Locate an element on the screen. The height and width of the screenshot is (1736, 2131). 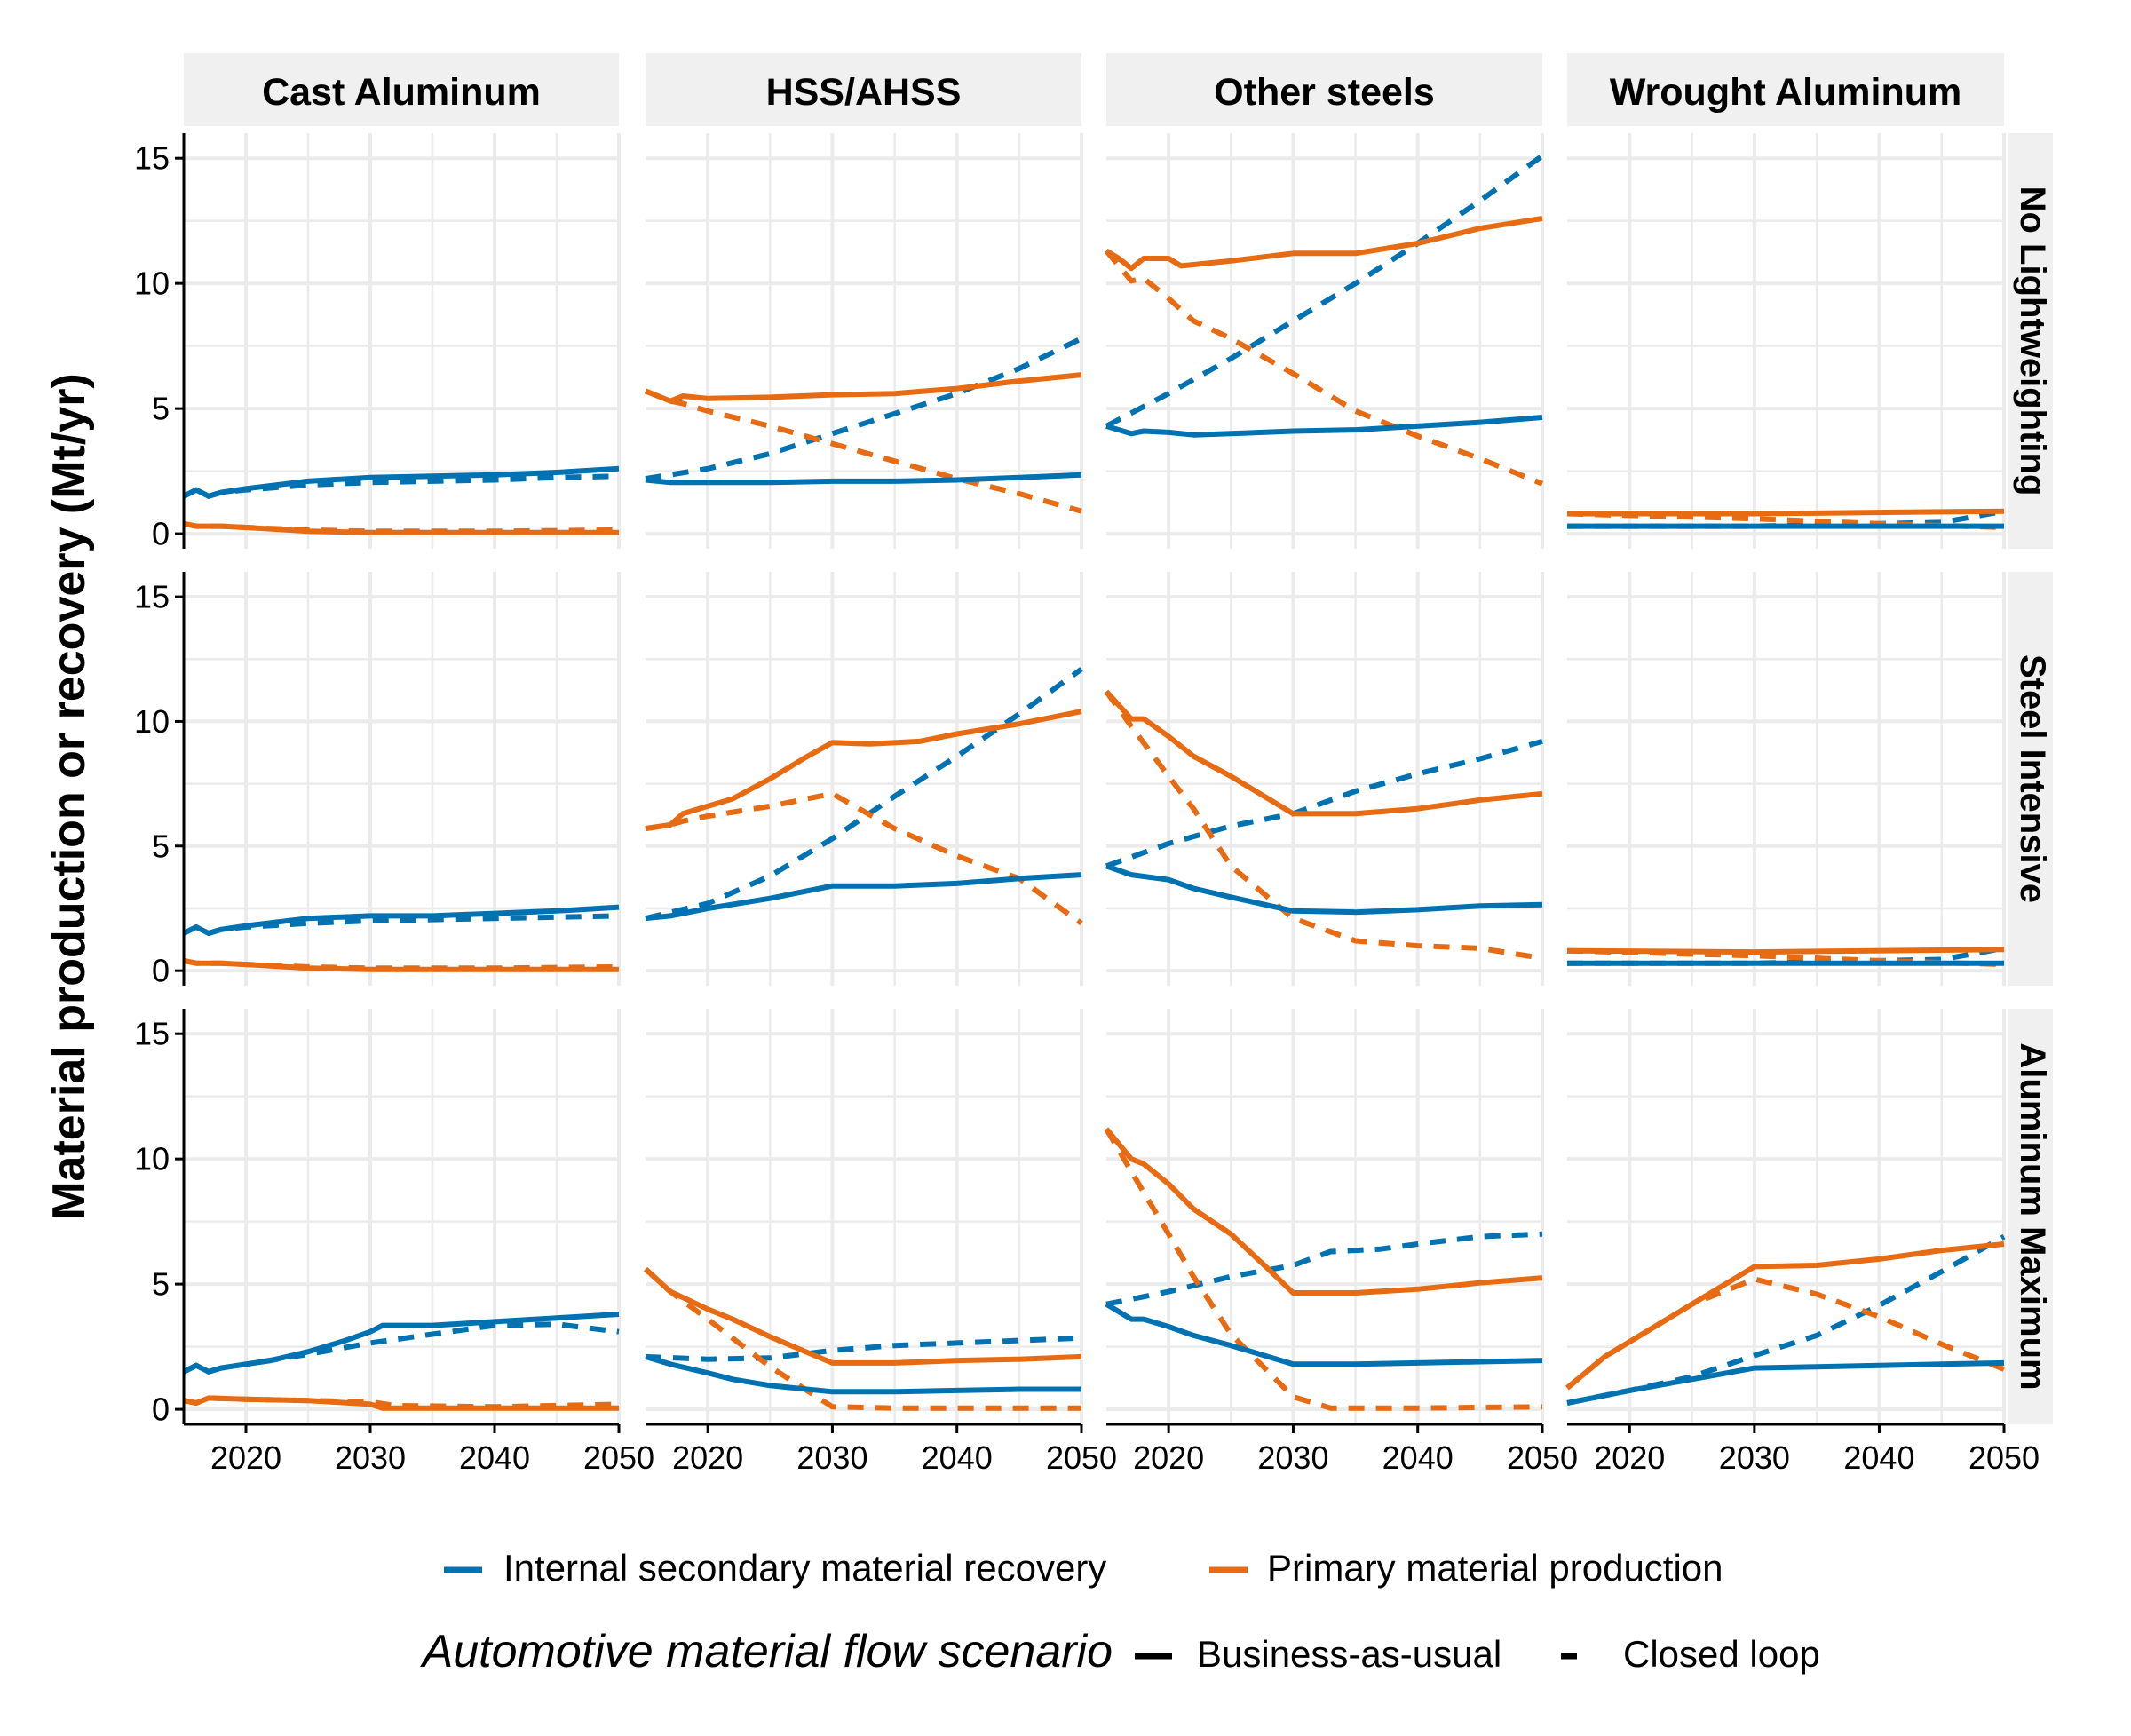
panel-steel-intensive-hss-ahss is located at coordinates (864, 796).